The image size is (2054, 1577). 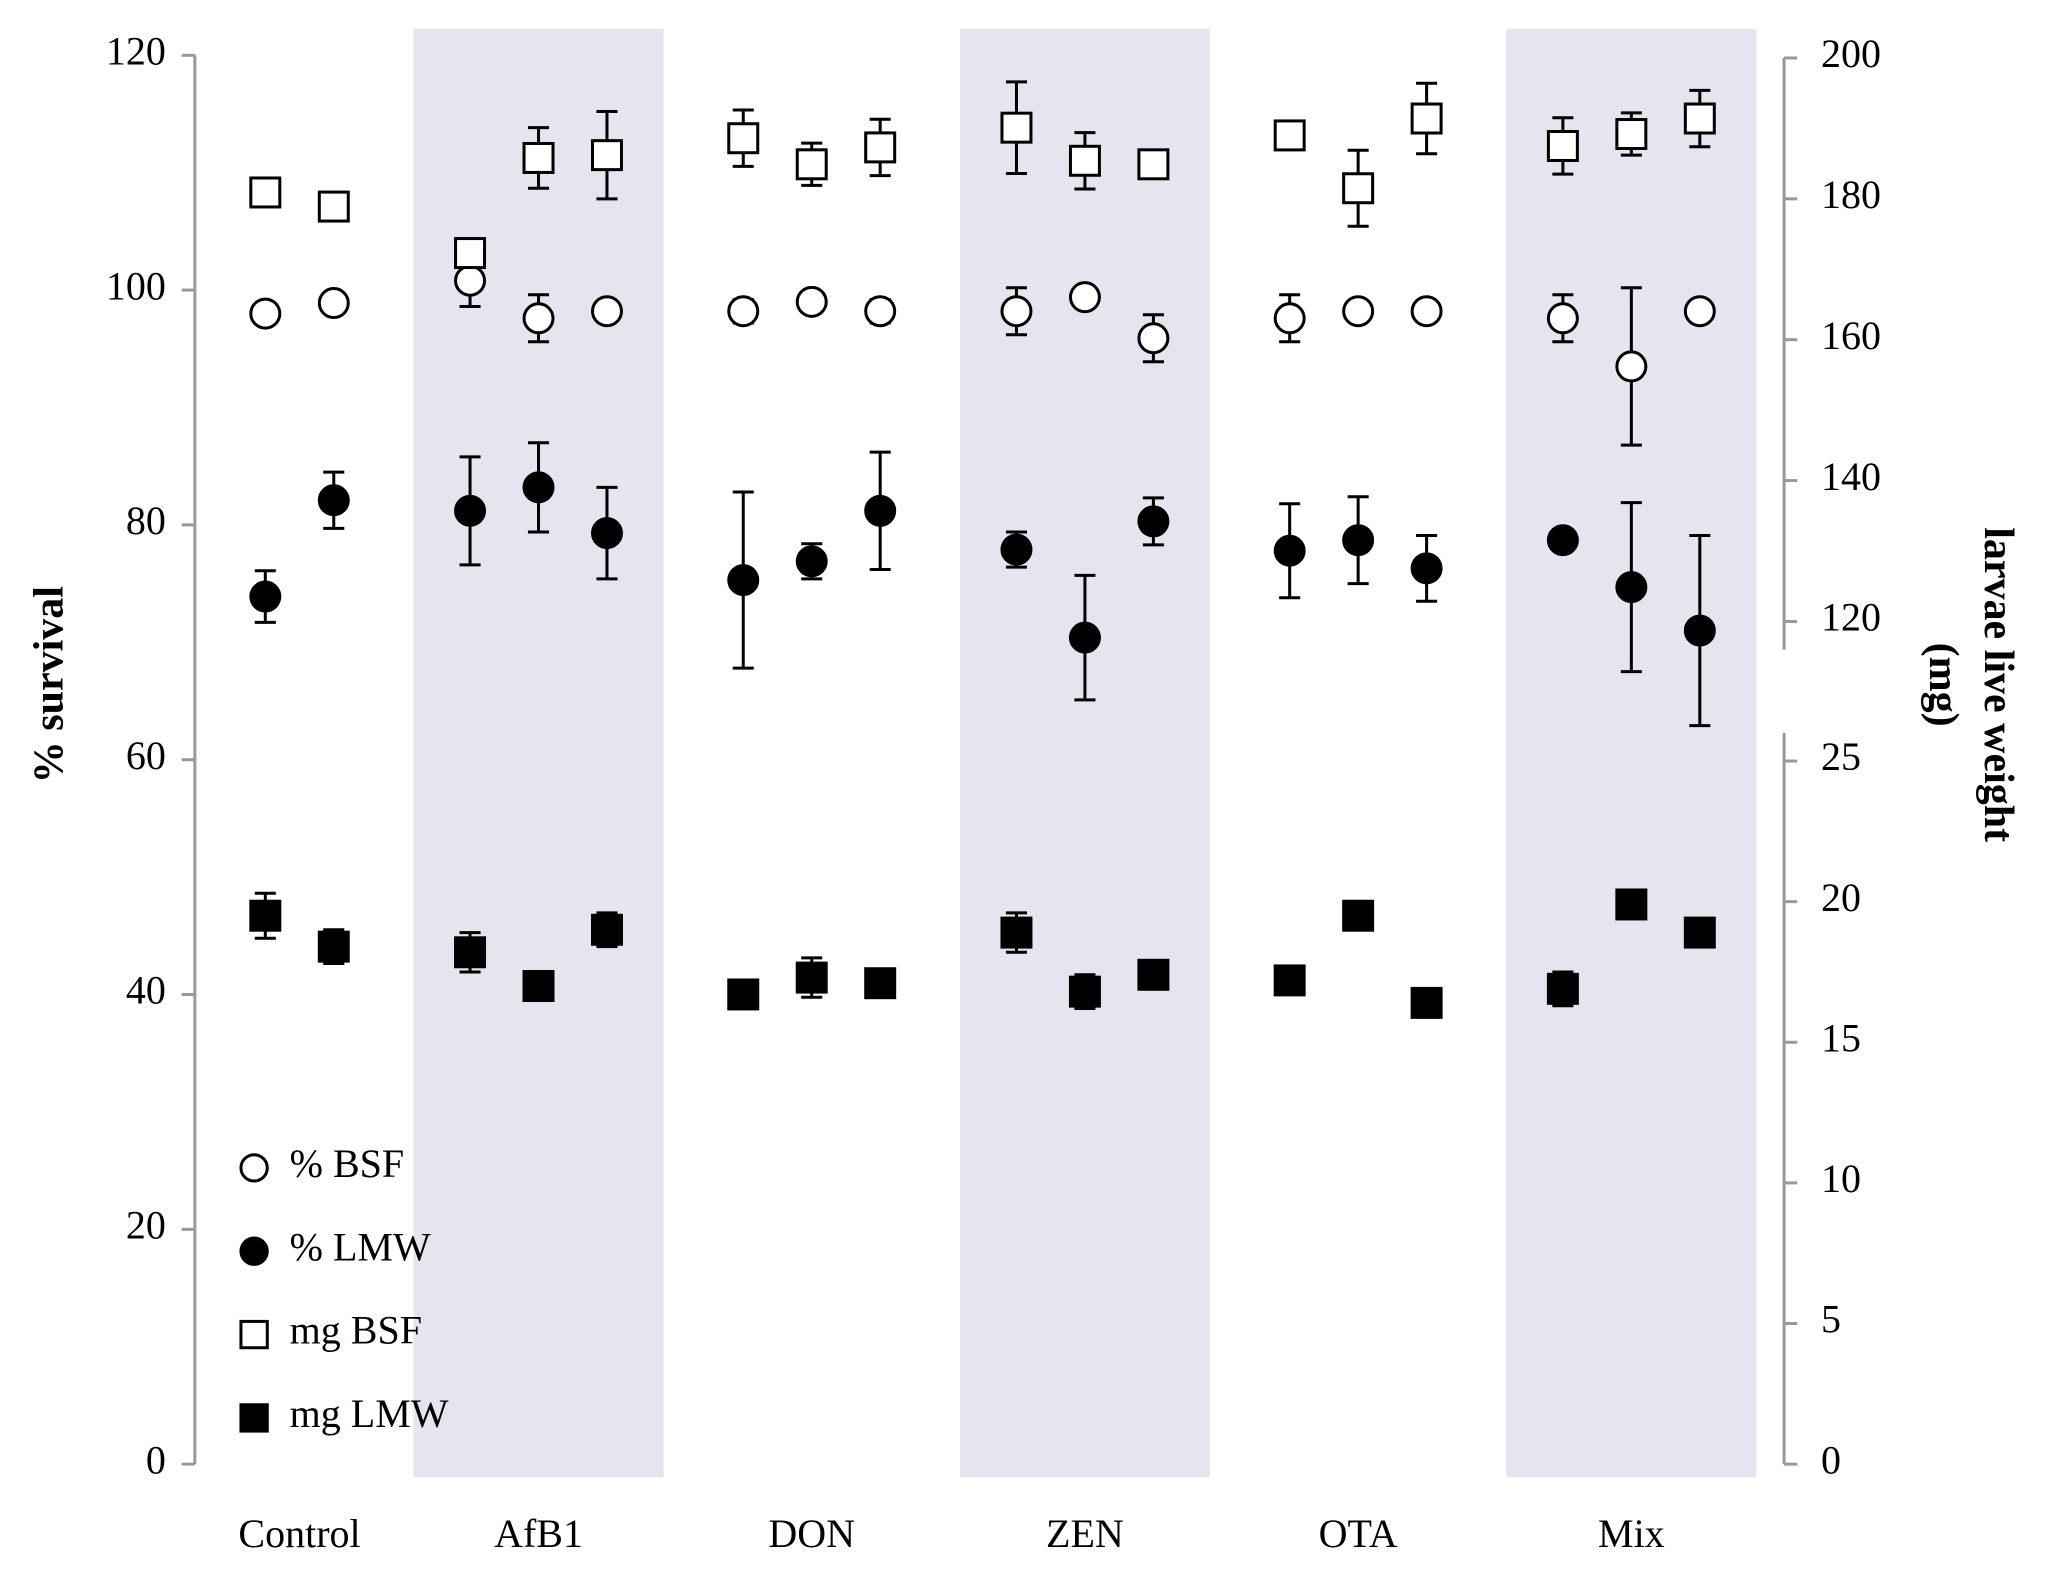 I want to click on y-tick-label: 60, so click(x=146, y=755).